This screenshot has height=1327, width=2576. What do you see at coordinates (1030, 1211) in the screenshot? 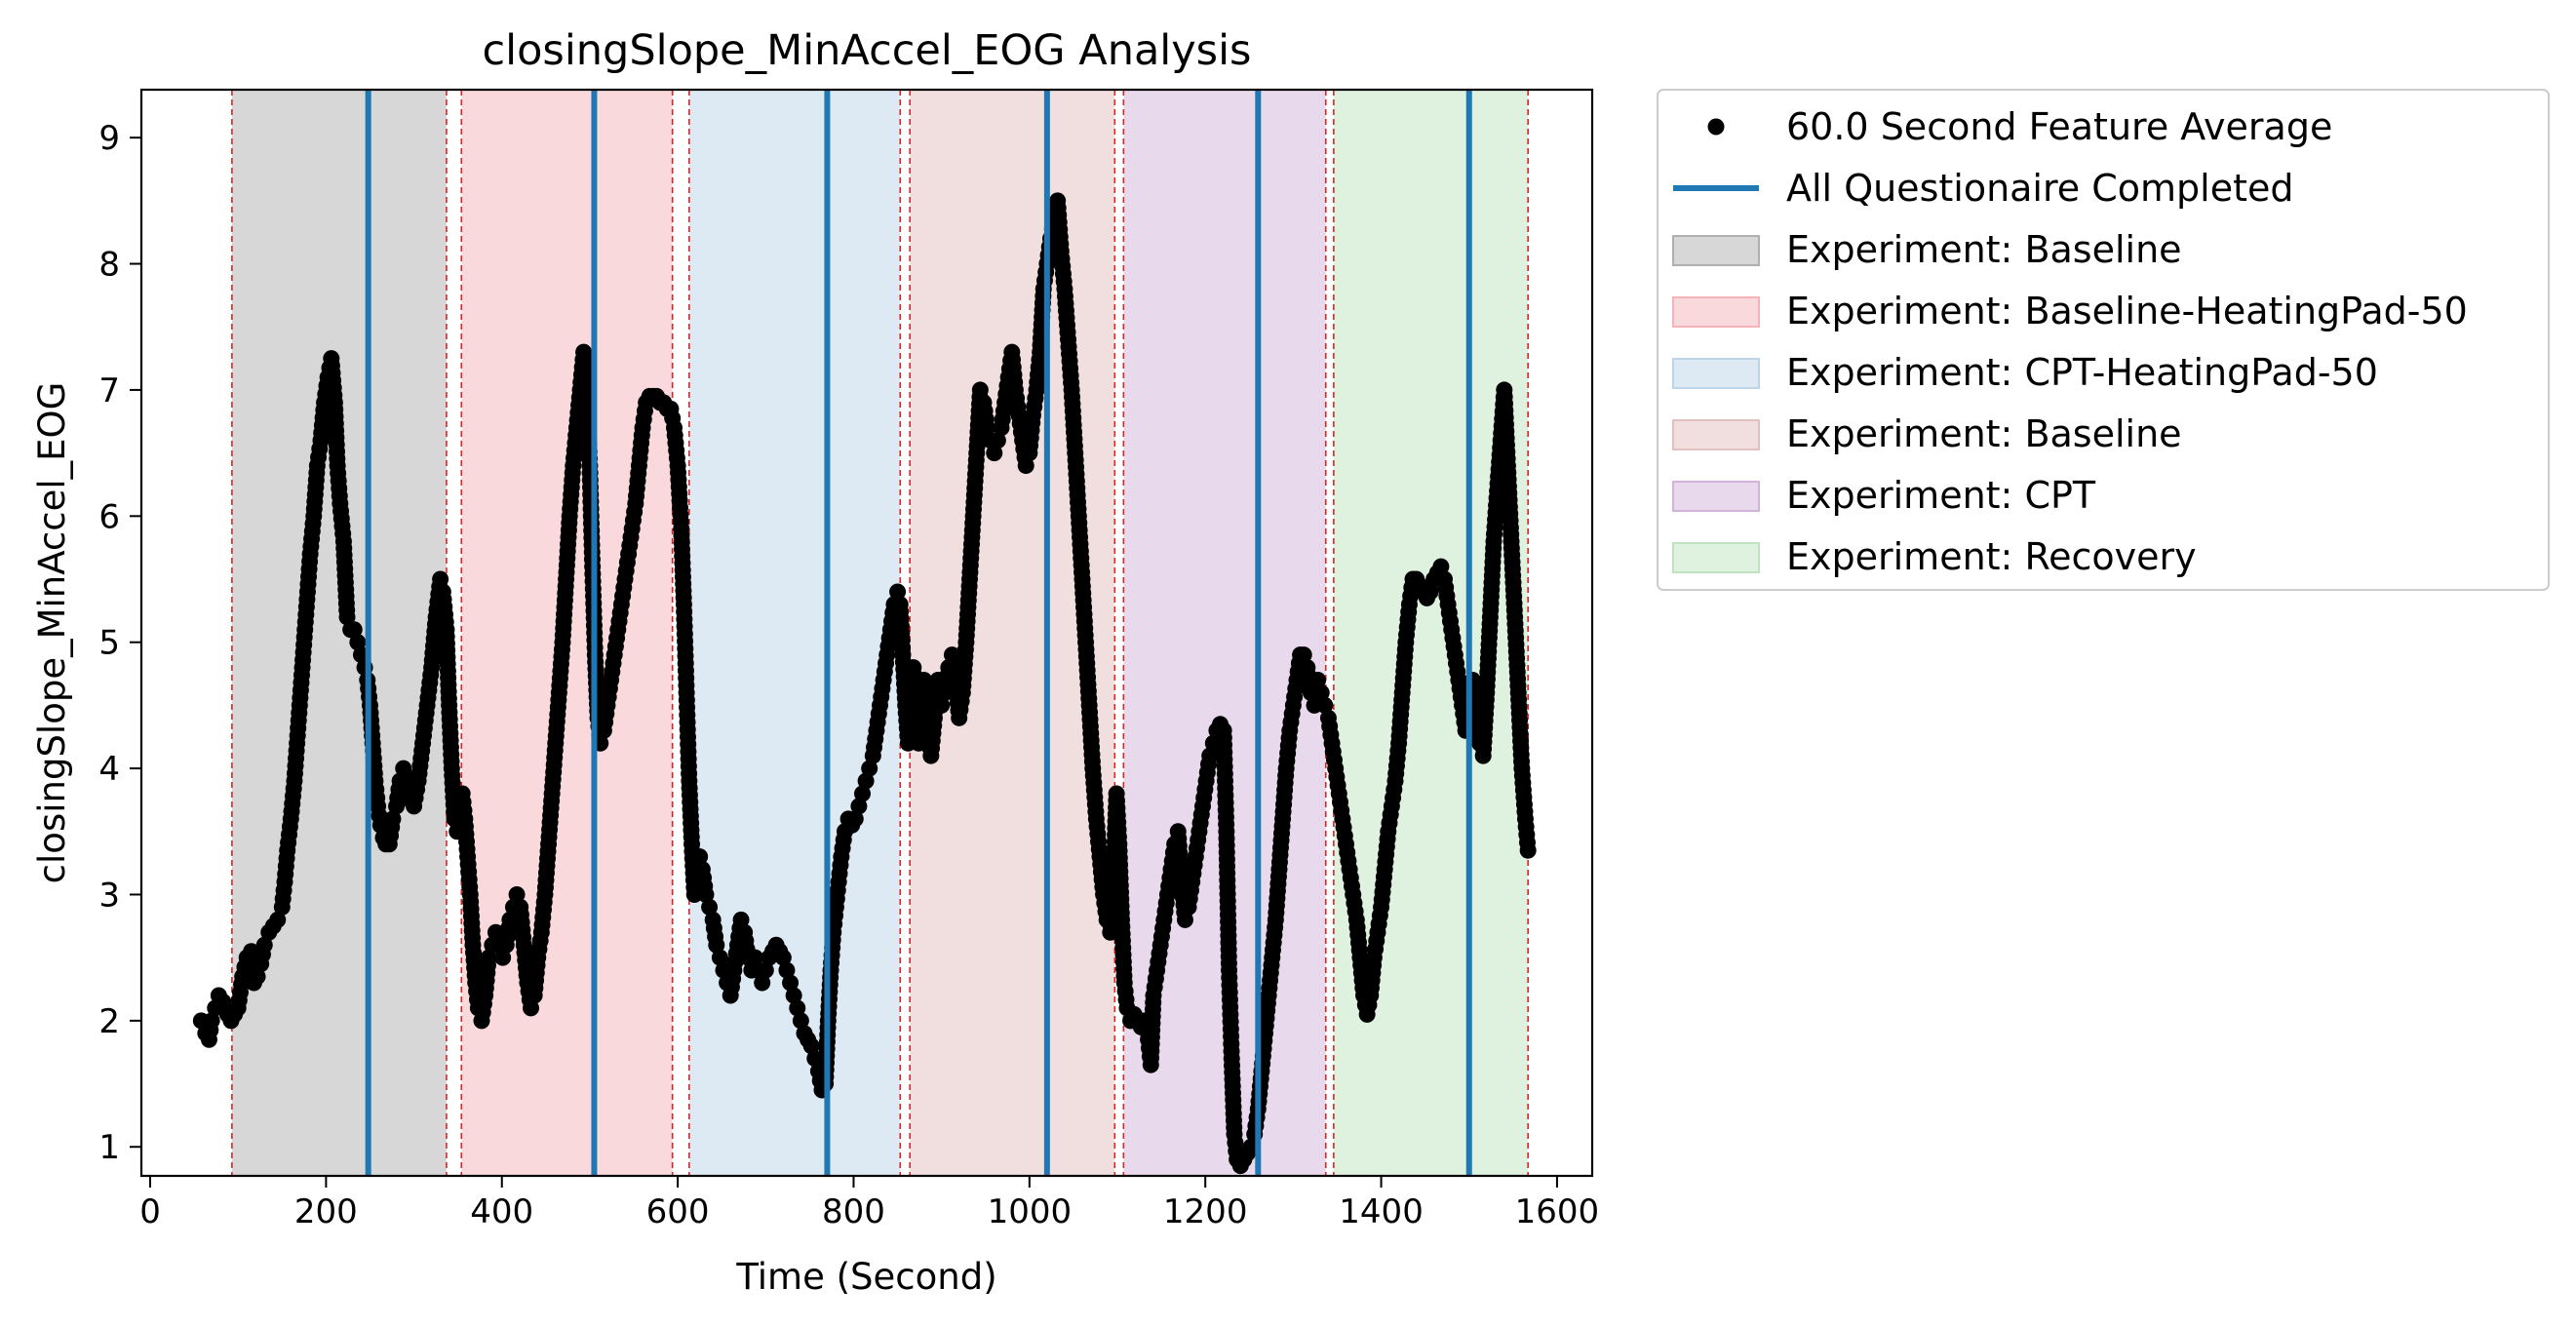
I see `x-tick-label-5: 1000` at bounding box center [1030, 1211].